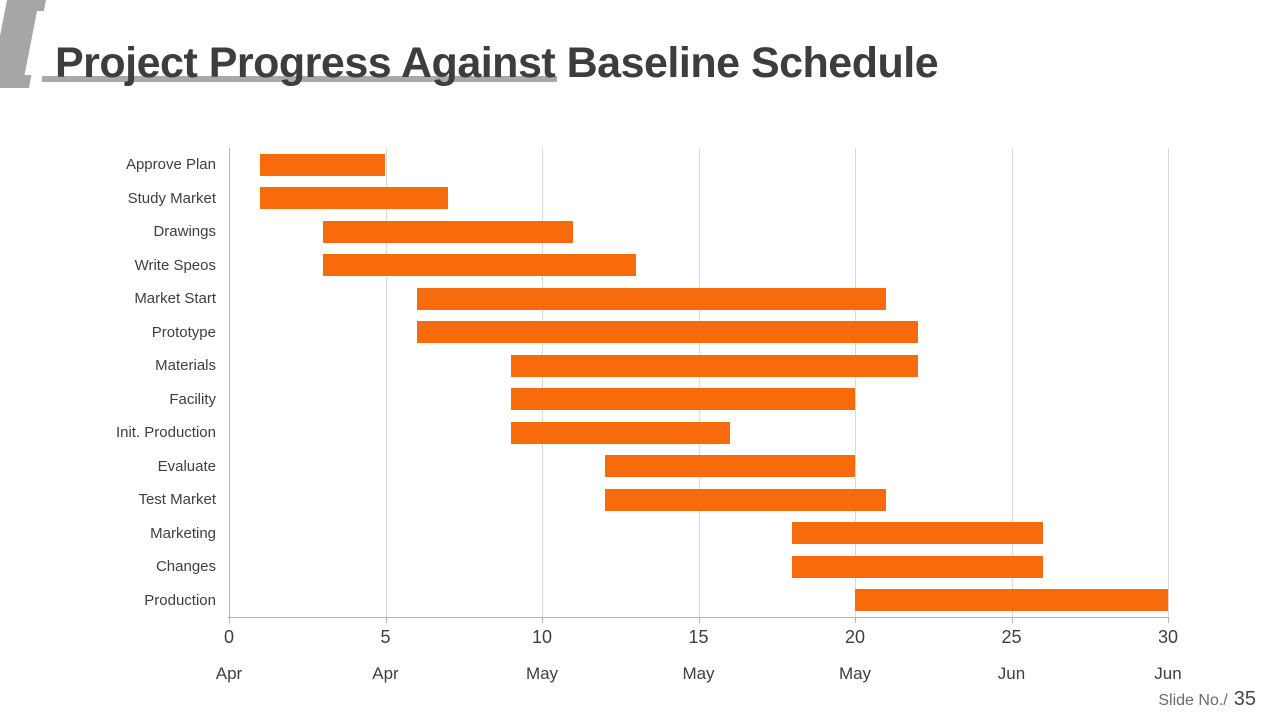 This screenshot has height=720, width=1280. Describe the element at coordinates (1011, 637) in the screenshot. I see `x-tick-label: 25` at that location.